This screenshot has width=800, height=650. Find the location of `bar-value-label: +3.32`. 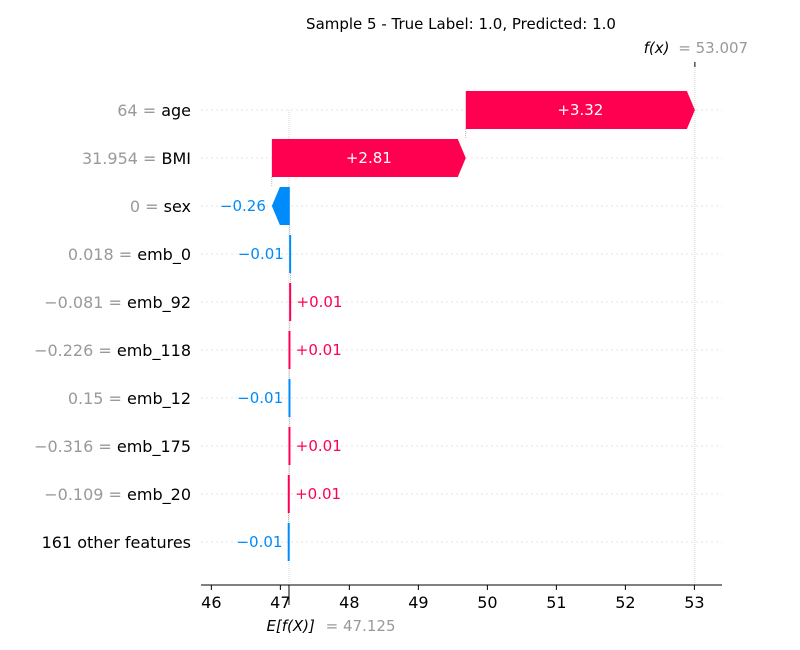

bar-value-label: +3.32 is located at coordinates (580, 110).